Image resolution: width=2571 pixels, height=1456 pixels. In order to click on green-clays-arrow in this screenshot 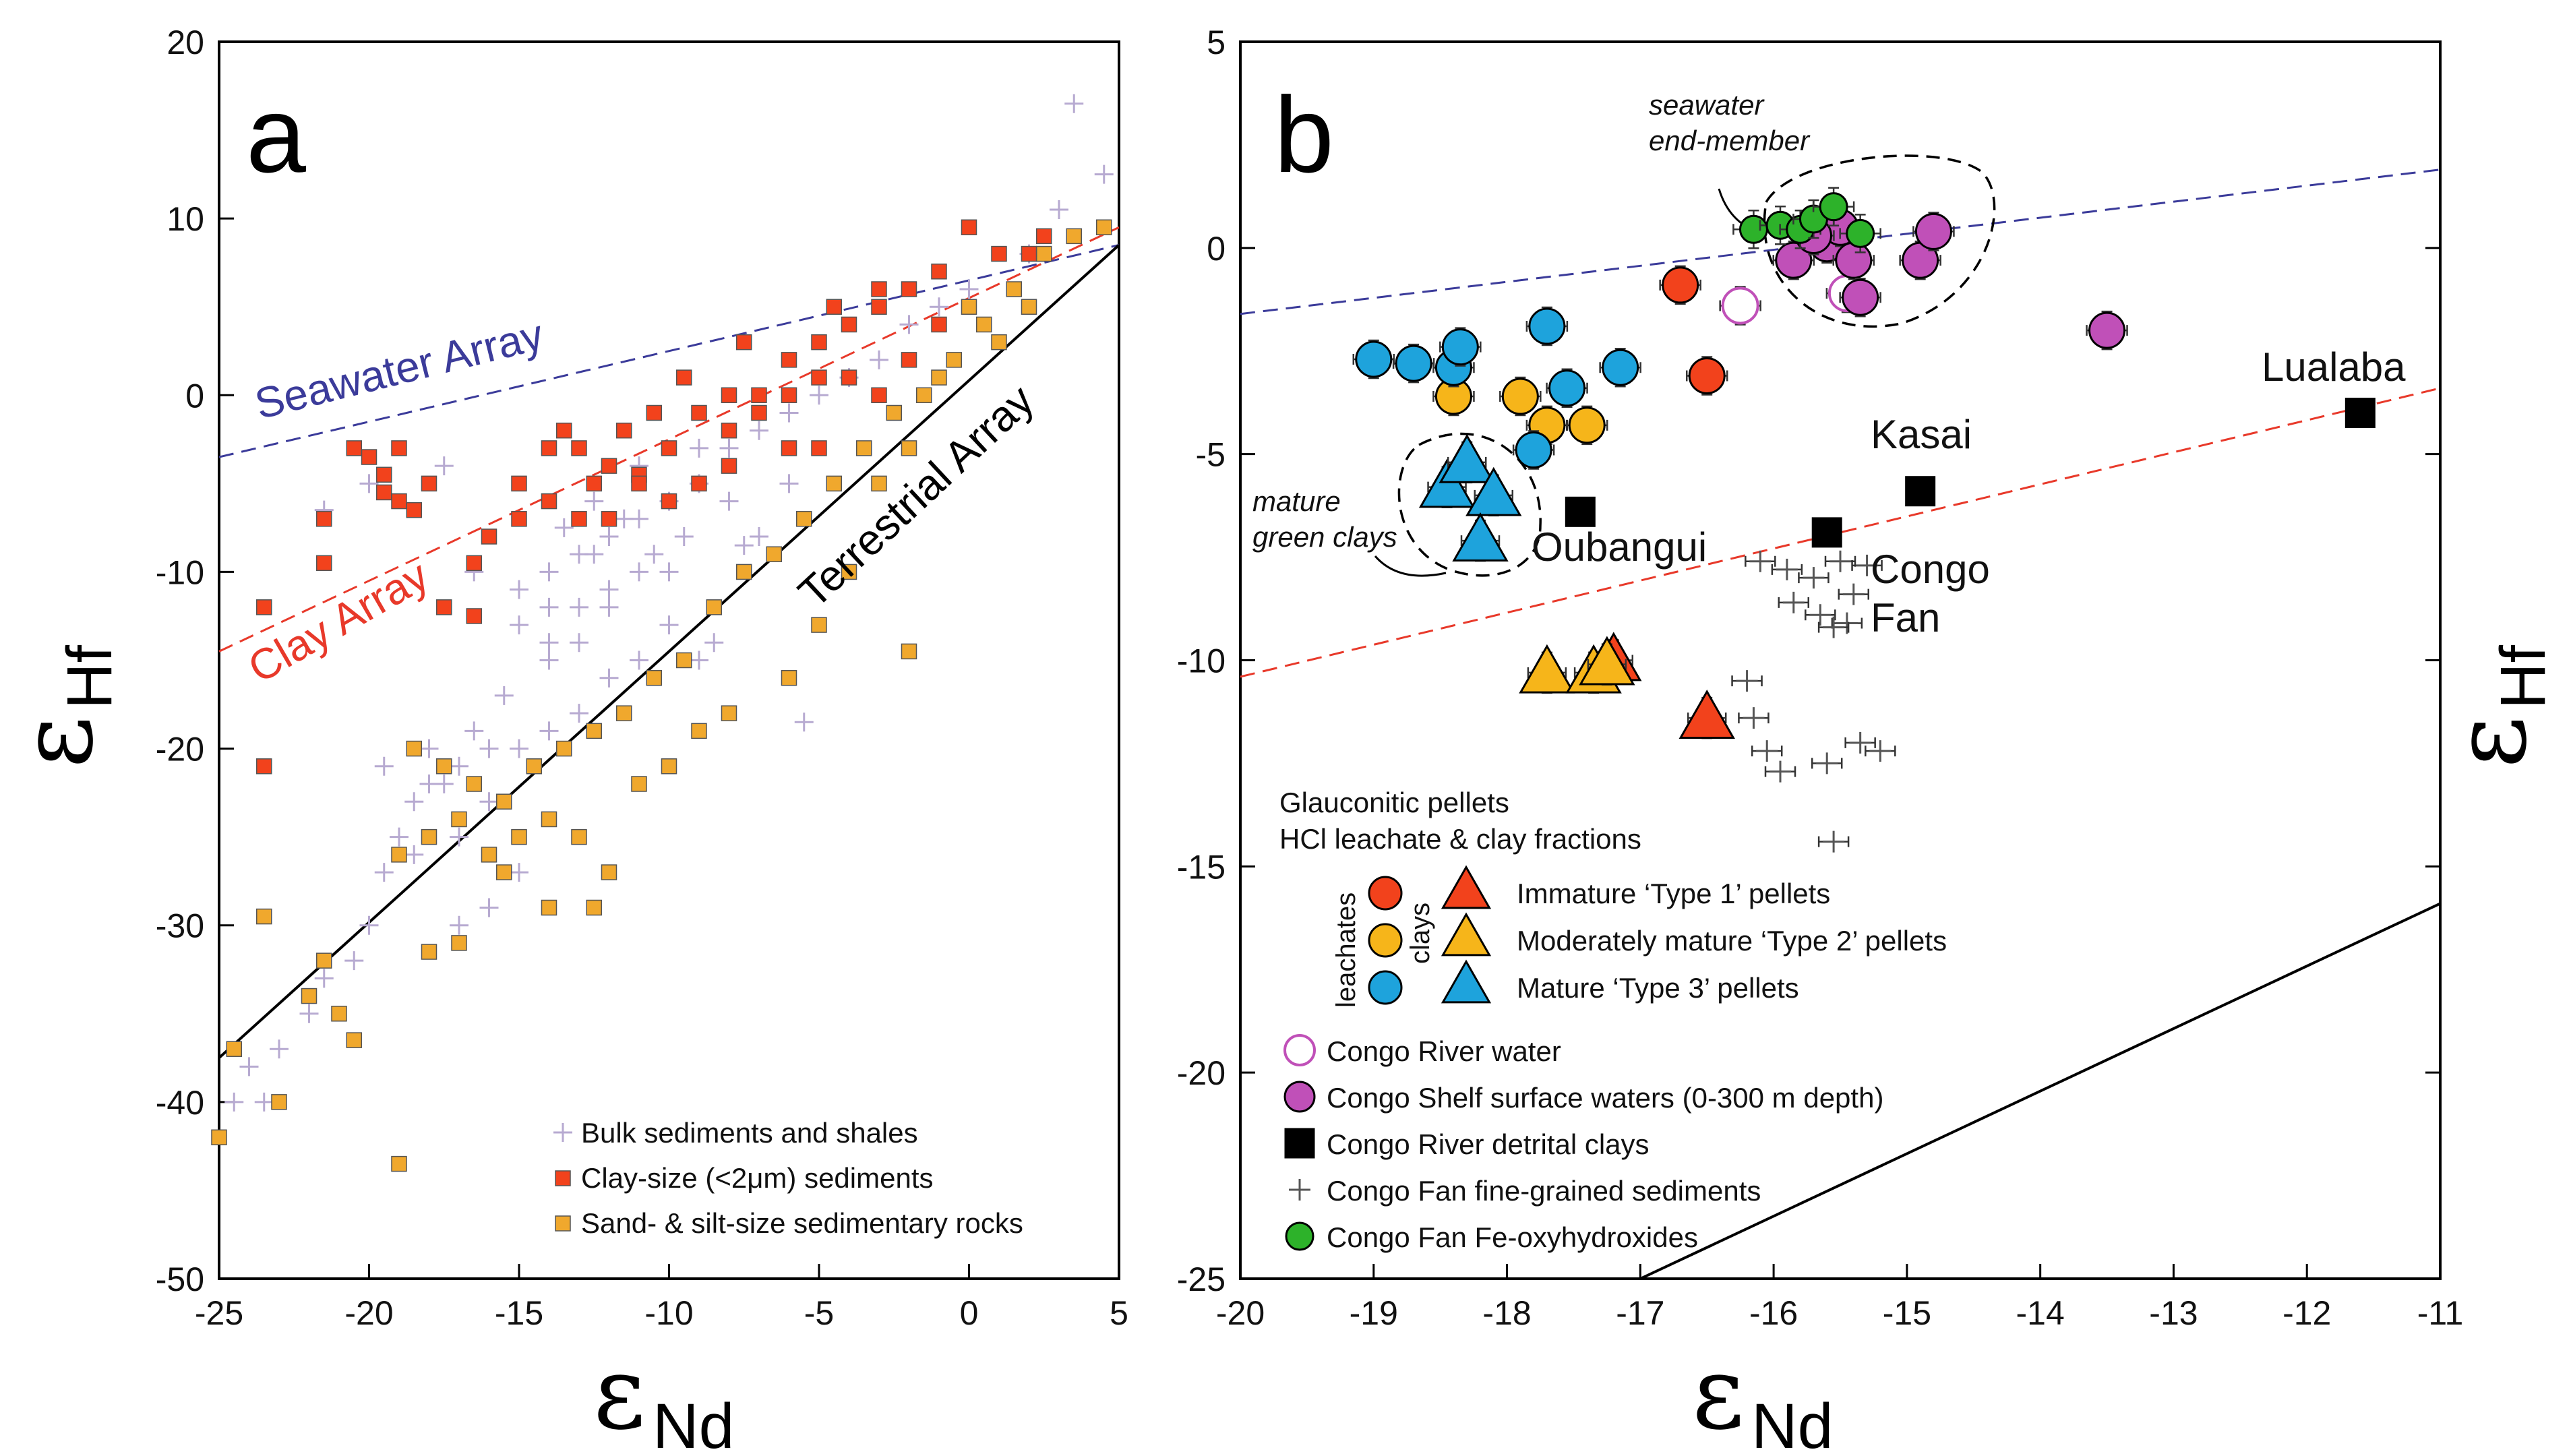, I will do `click(1410, 566)`.